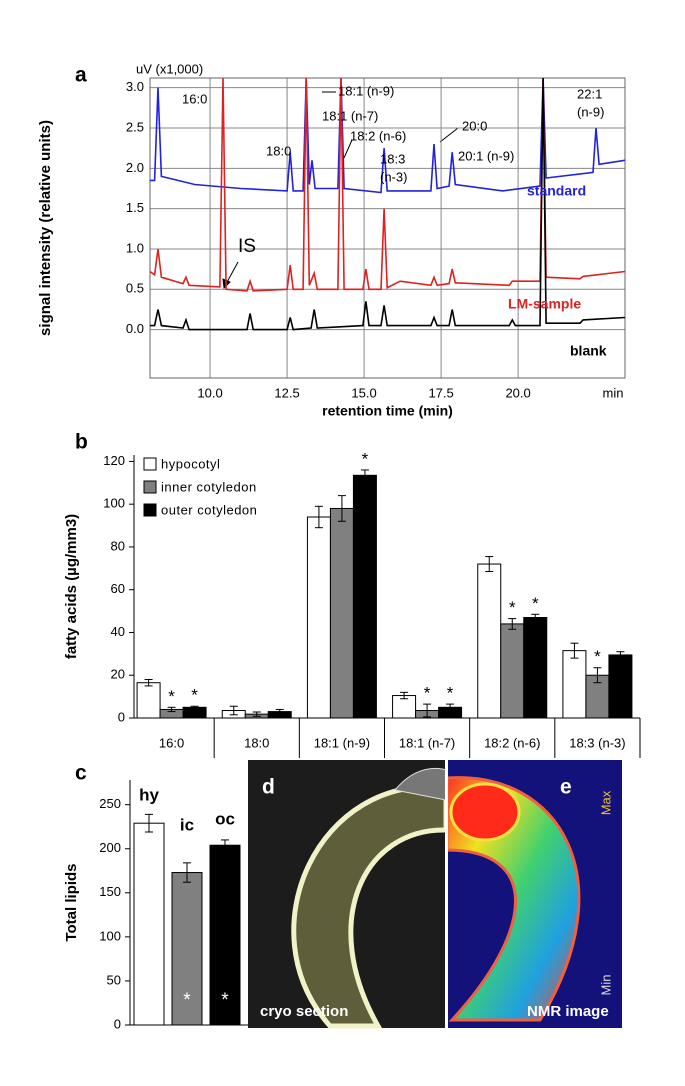  Describe the element at coordinates (348, 894) in the screenshot. I see `cryo-image` at that location.